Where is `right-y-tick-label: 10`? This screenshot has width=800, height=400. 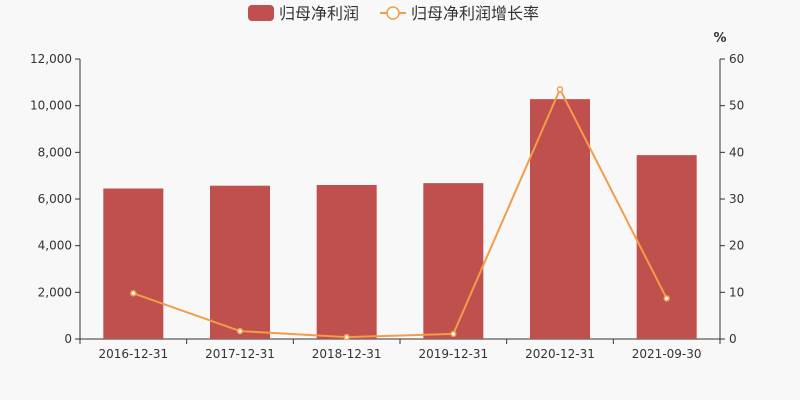
right-y-tick-label: 10 is located at coordinates (736, 292).